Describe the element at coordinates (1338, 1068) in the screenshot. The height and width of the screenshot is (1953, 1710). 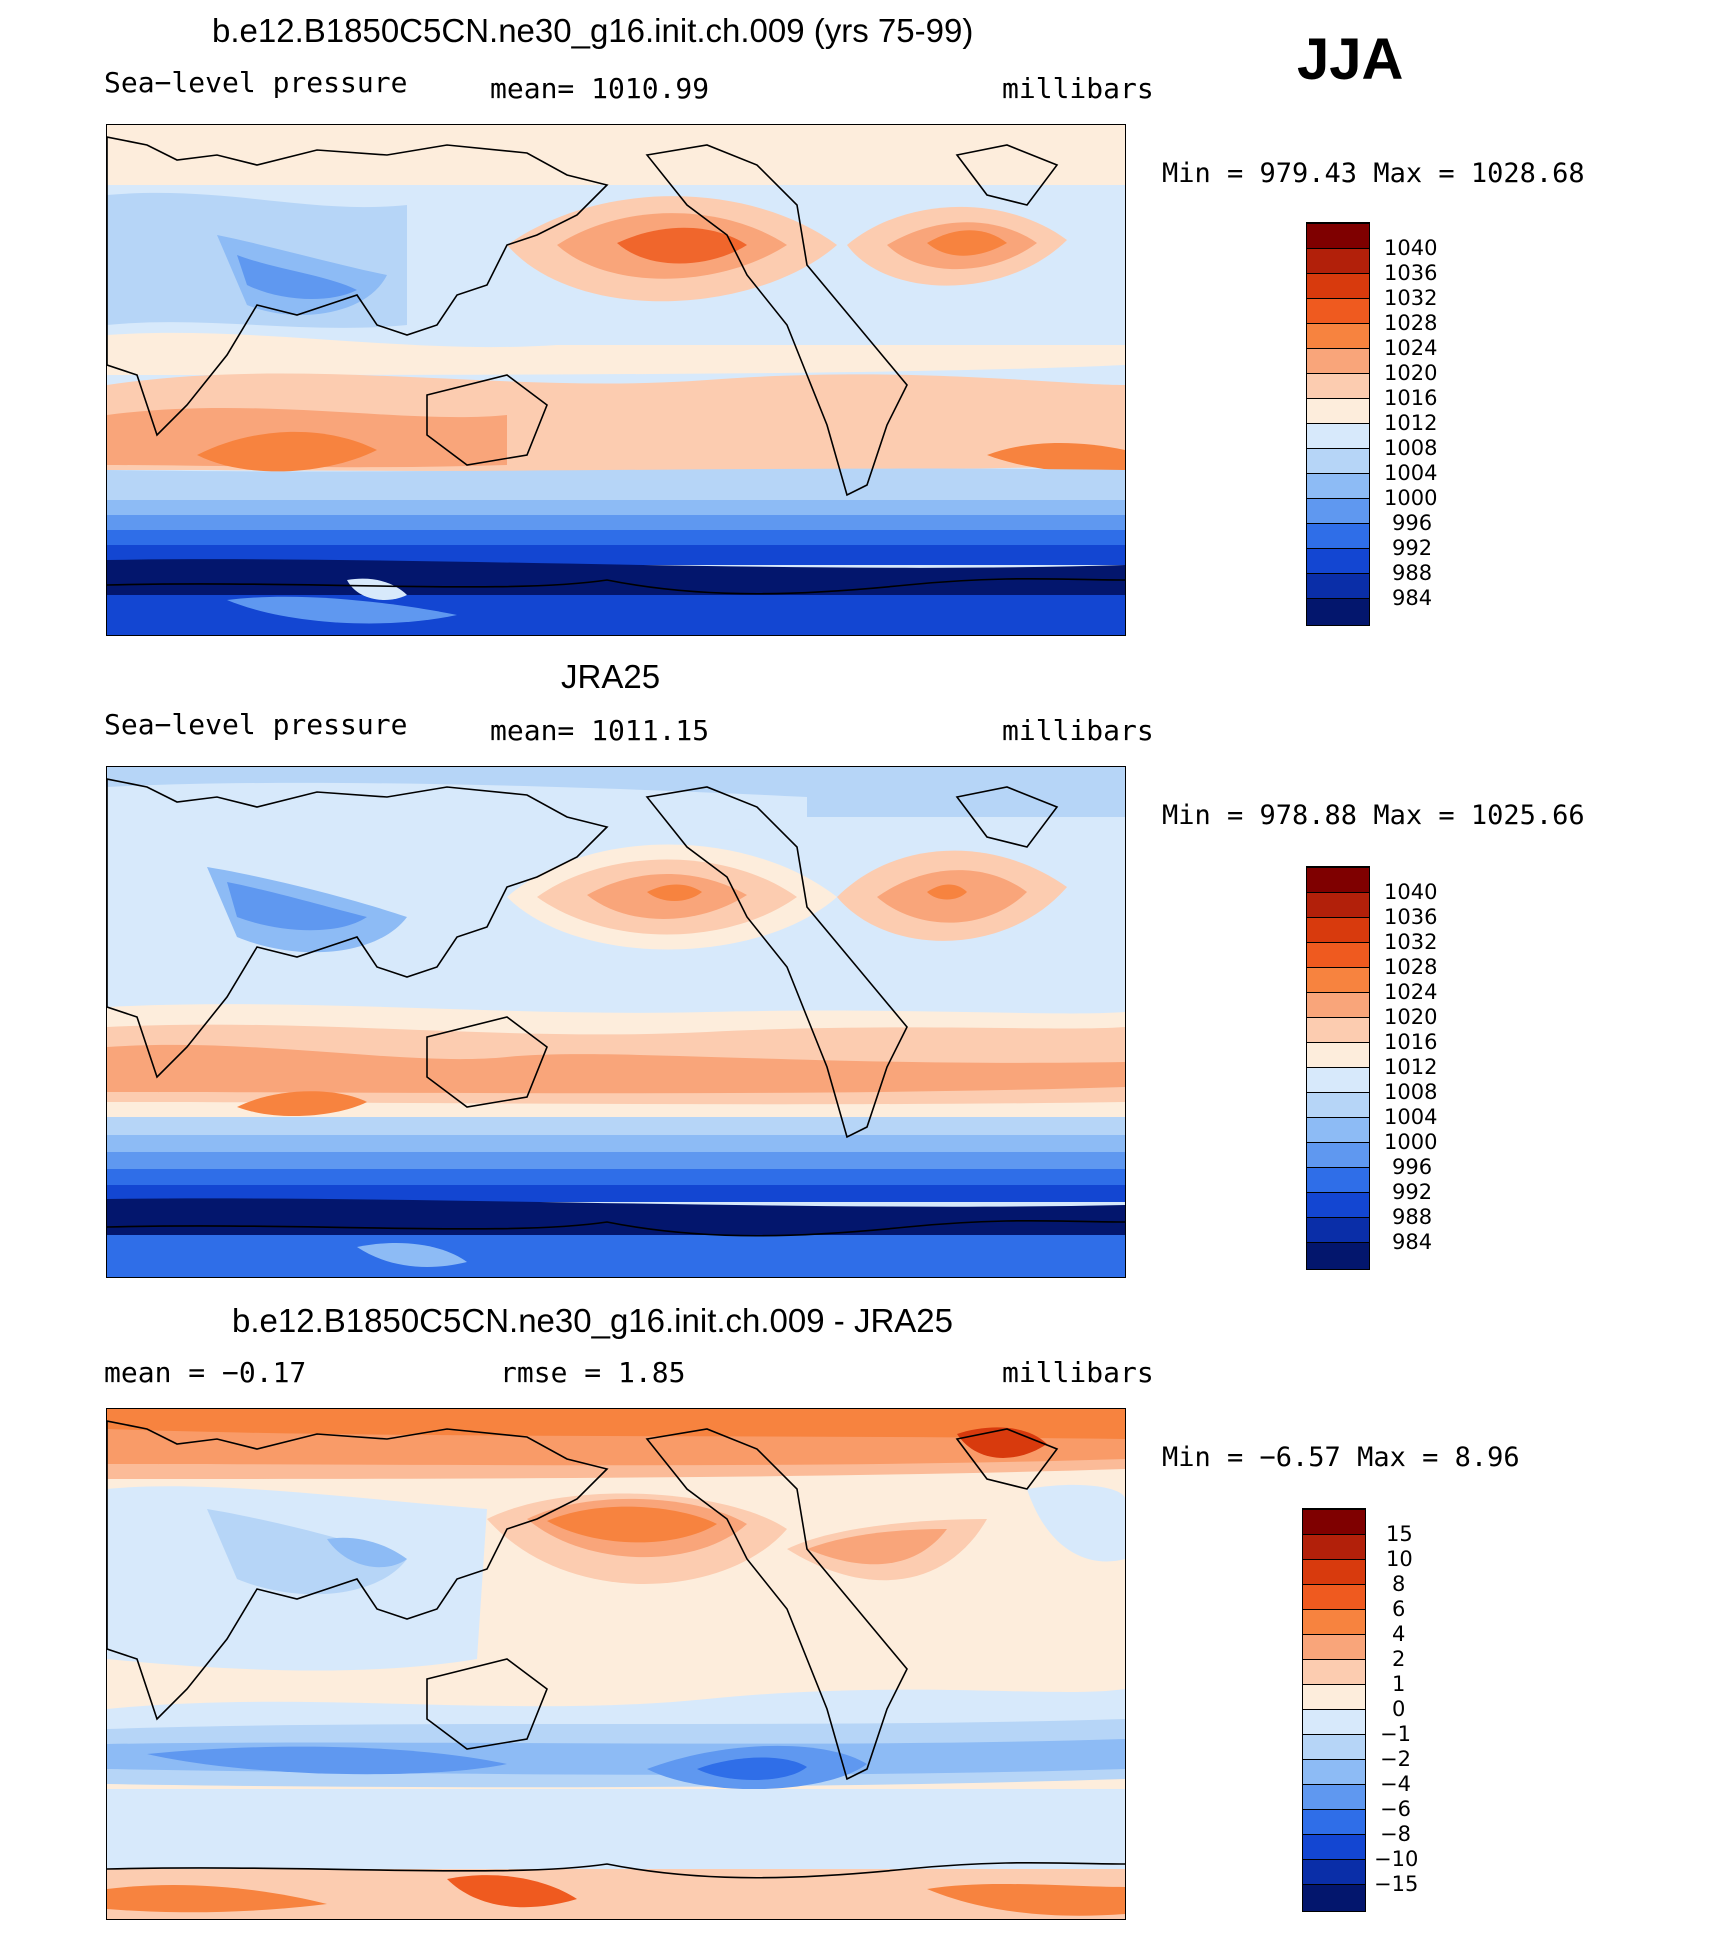
I see `colorbar-obs` at that location.